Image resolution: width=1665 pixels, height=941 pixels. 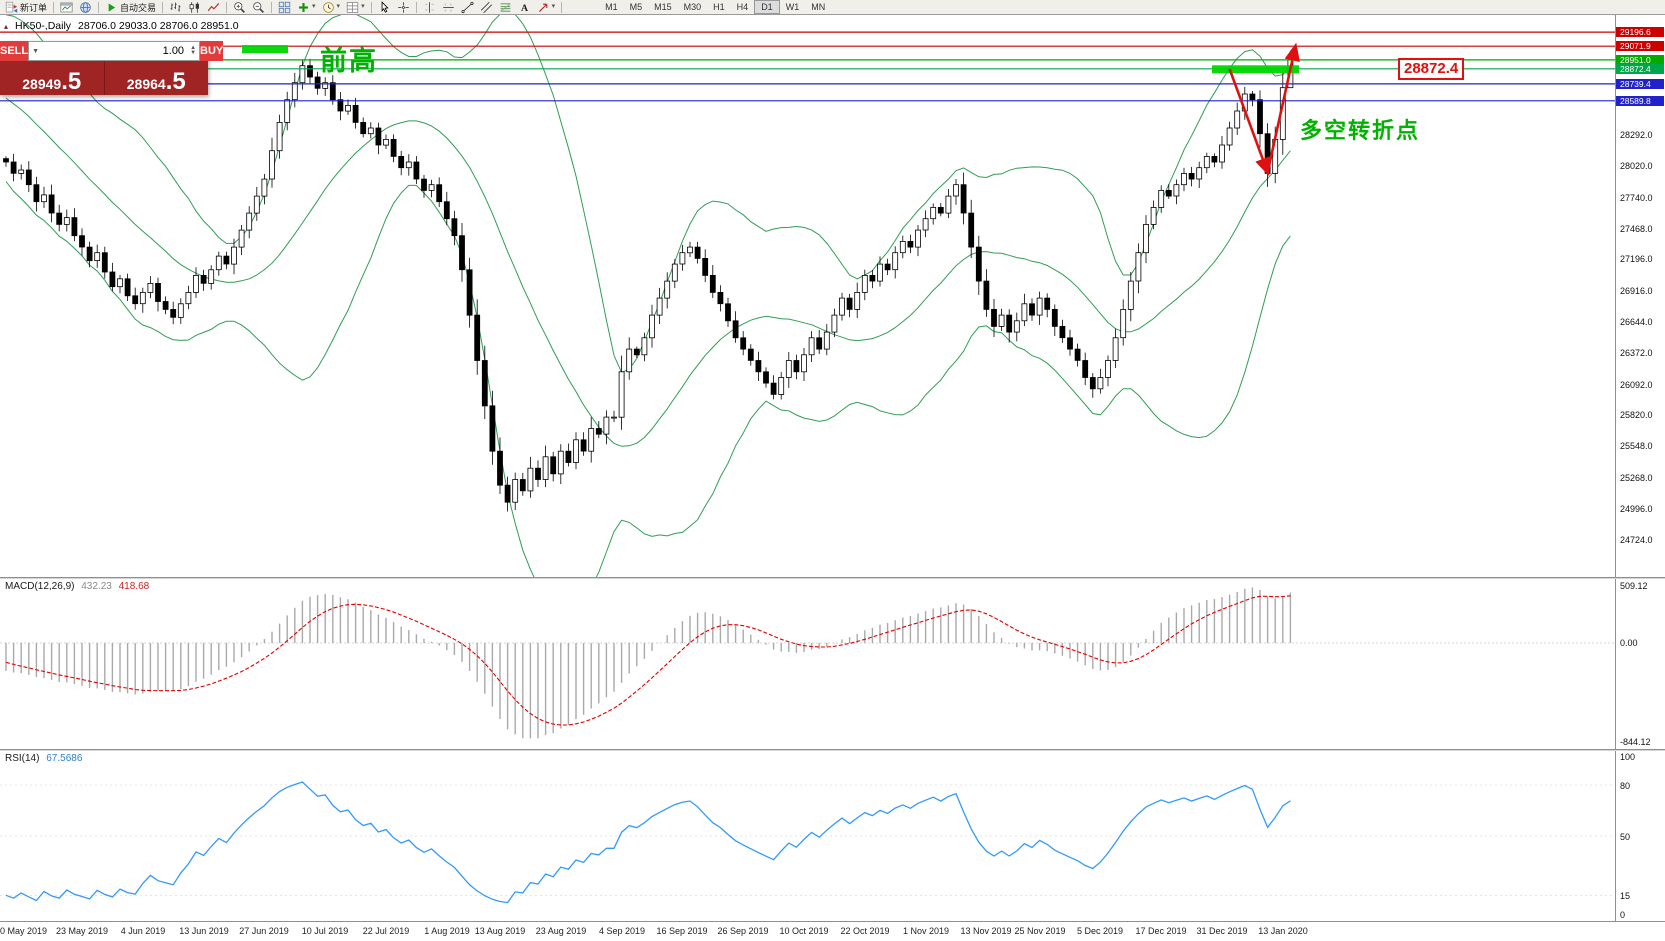 I want to click on periods-button: ▾, so click(x=331, y=7).